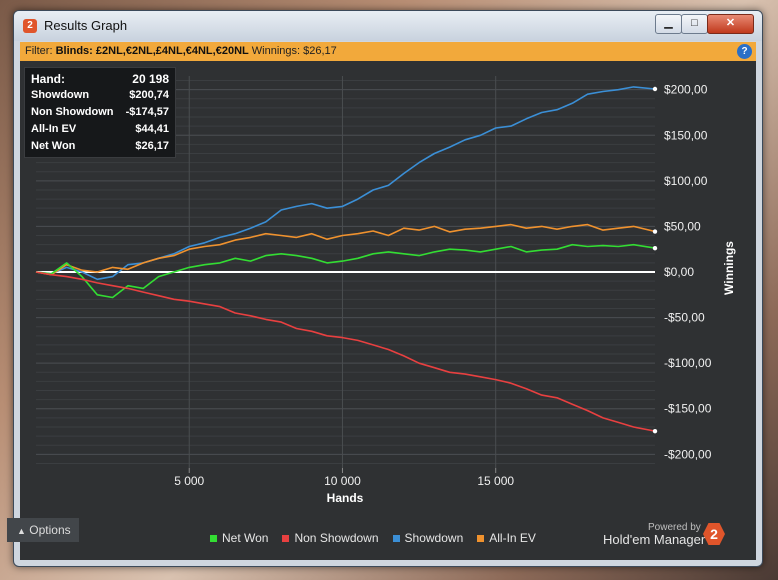 Image resolution: width=778 pixels, height=580 pixels. I want to click on legend-item-net-won: Net Won, so click(239, 538).